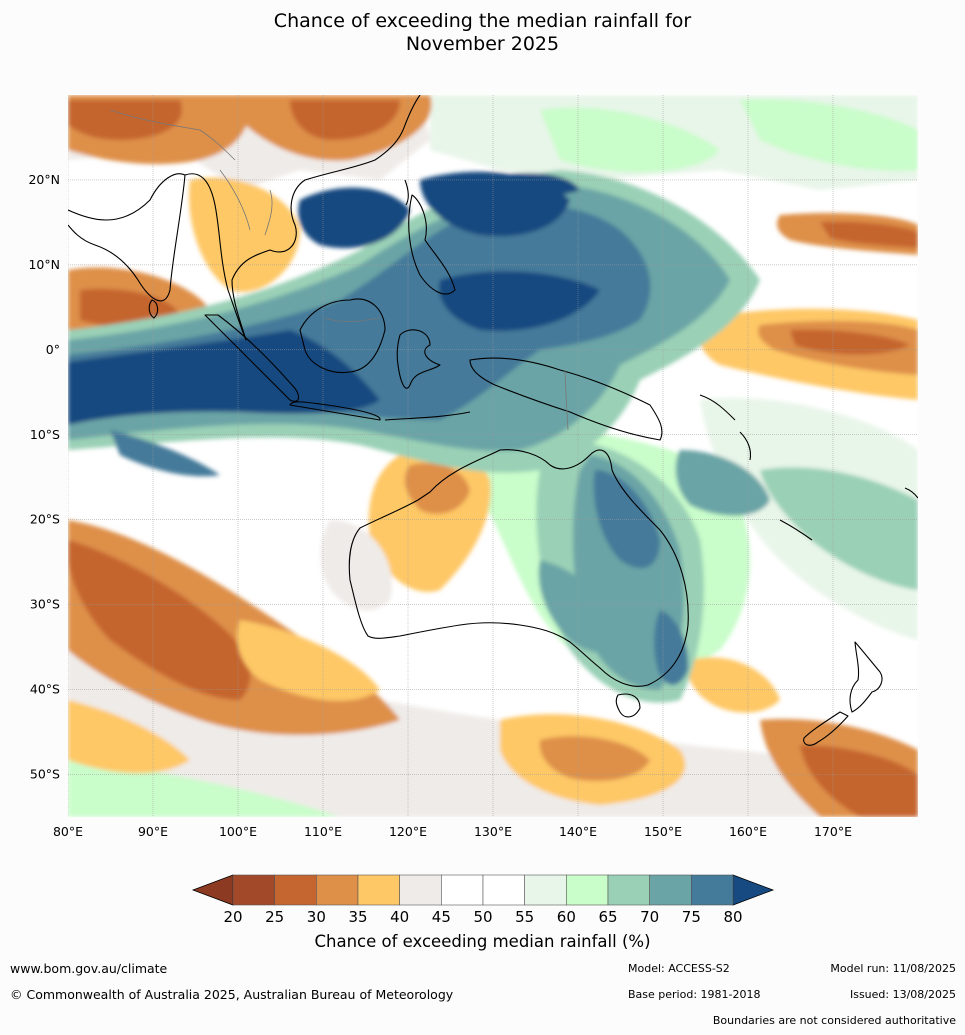  What do you see at coordinates (45, 689) in the screenshot?
I see `latitude-label: 40°S` at bounding box center [45, 689].